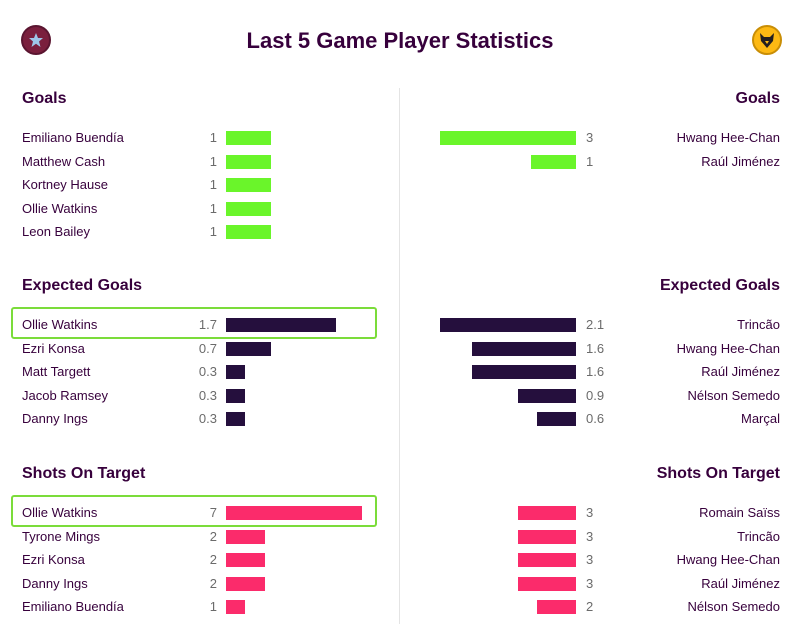 The image size is (800, 624). What do you see at coordinates (200, 162) in the screenshot?
I see `home-goals-row: Matthew Cash 1` at bounding box center [200, 162].